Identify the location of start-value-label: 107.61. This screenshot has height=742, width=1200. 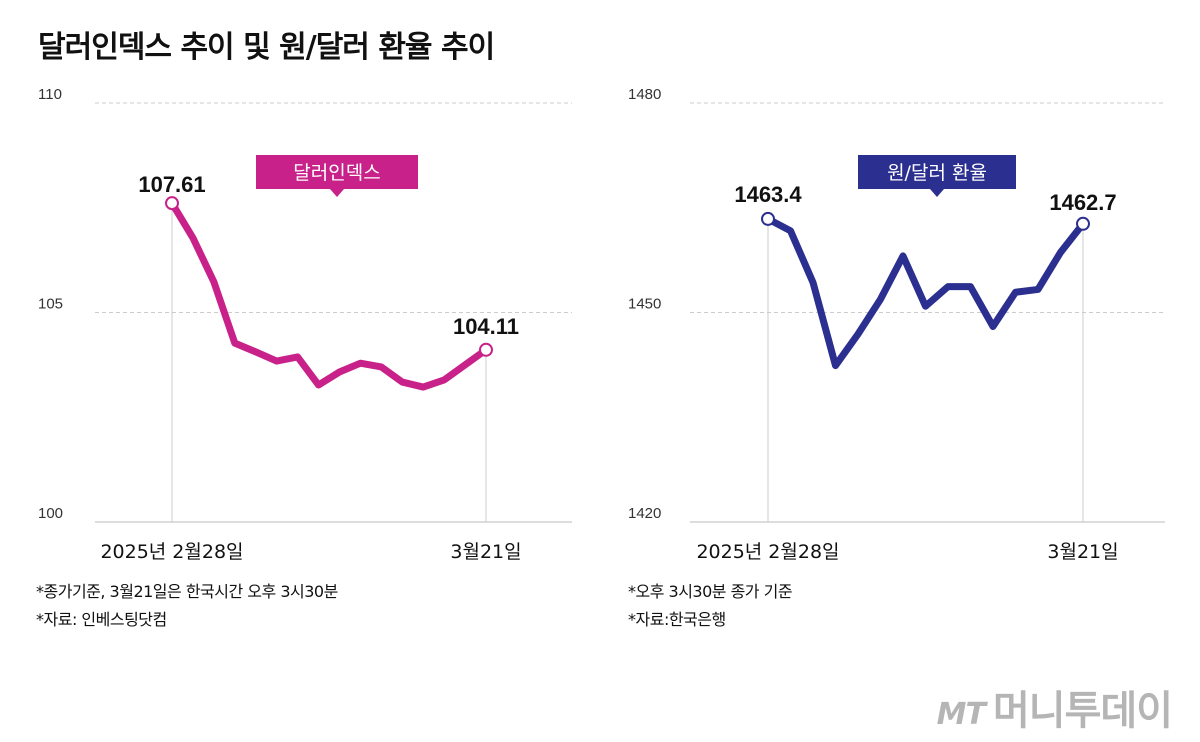
(171, 184).